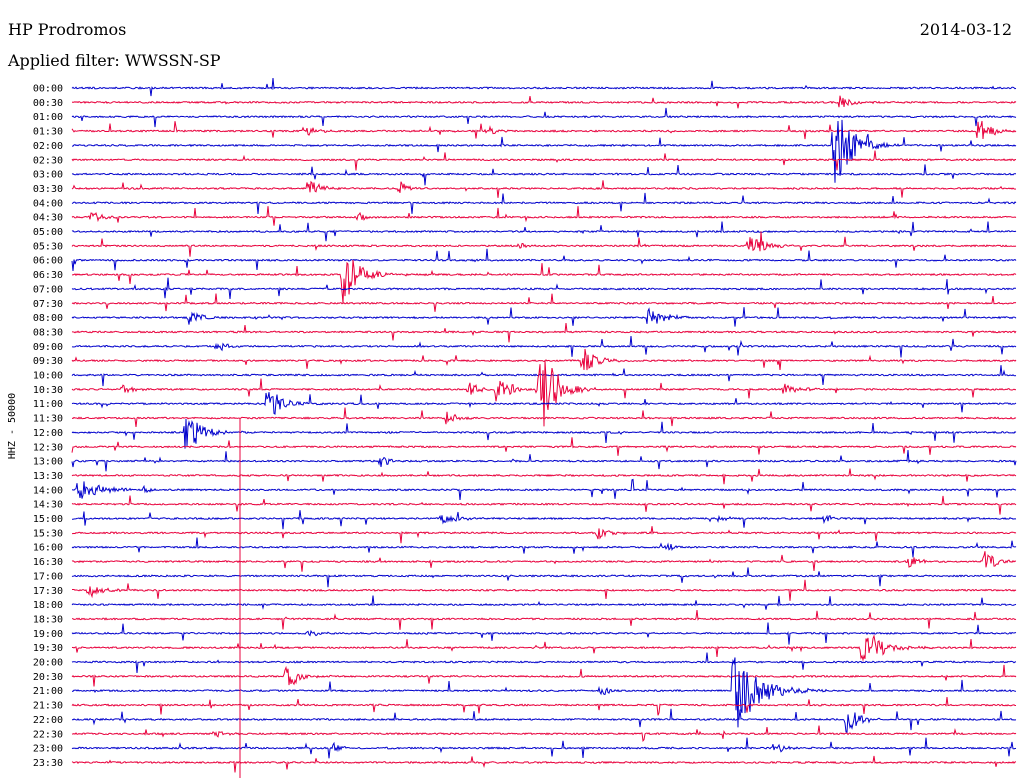 The width and height of the screenshot is (1024, 780). What do you see at coordinates (48, 347) in the screenshot?
I see `row-time-label: 09:00` at bounding box center [48, 347].